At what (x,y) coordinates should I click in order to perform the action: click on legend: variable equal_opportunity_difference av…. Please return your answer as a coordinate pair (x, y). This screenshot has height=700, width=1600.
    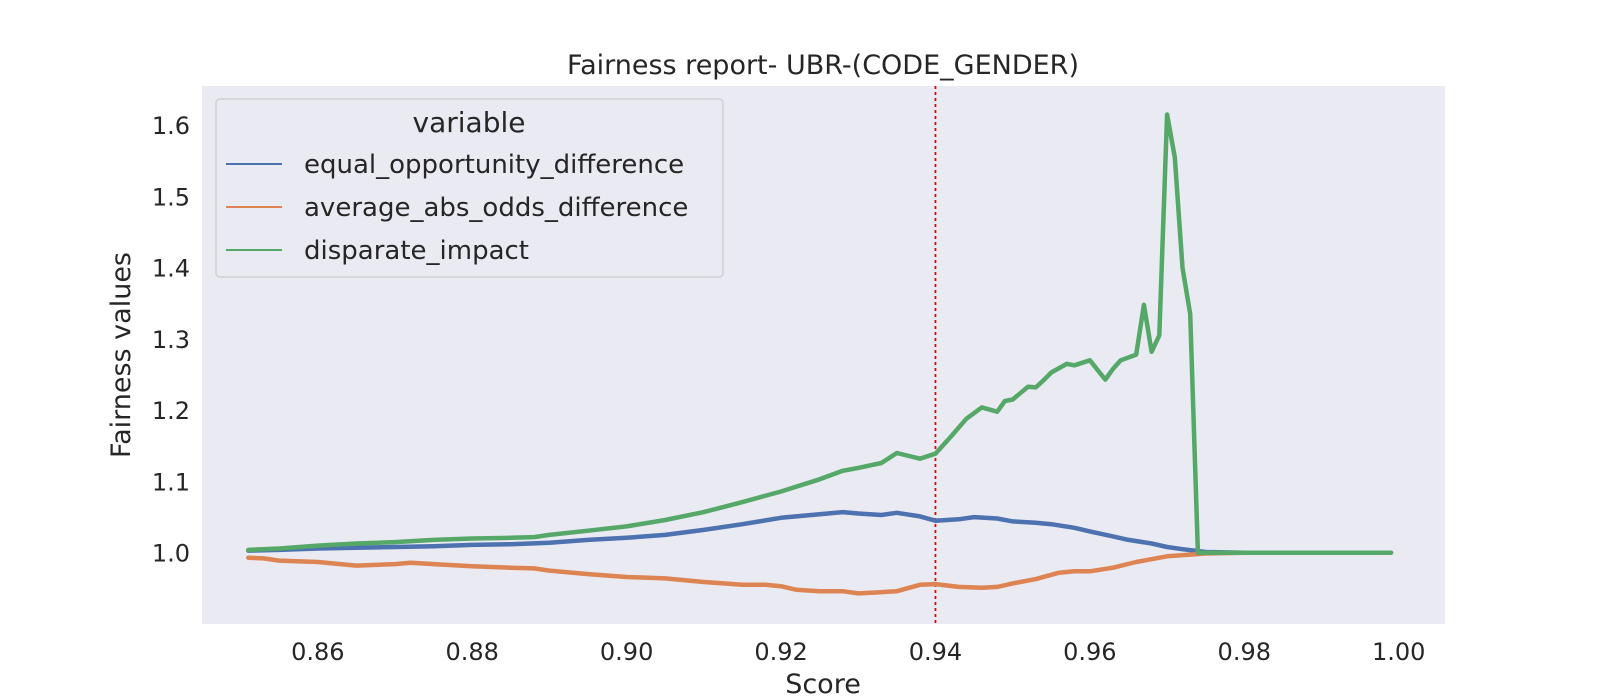
    Looking at the image, I should click on (469, 188).